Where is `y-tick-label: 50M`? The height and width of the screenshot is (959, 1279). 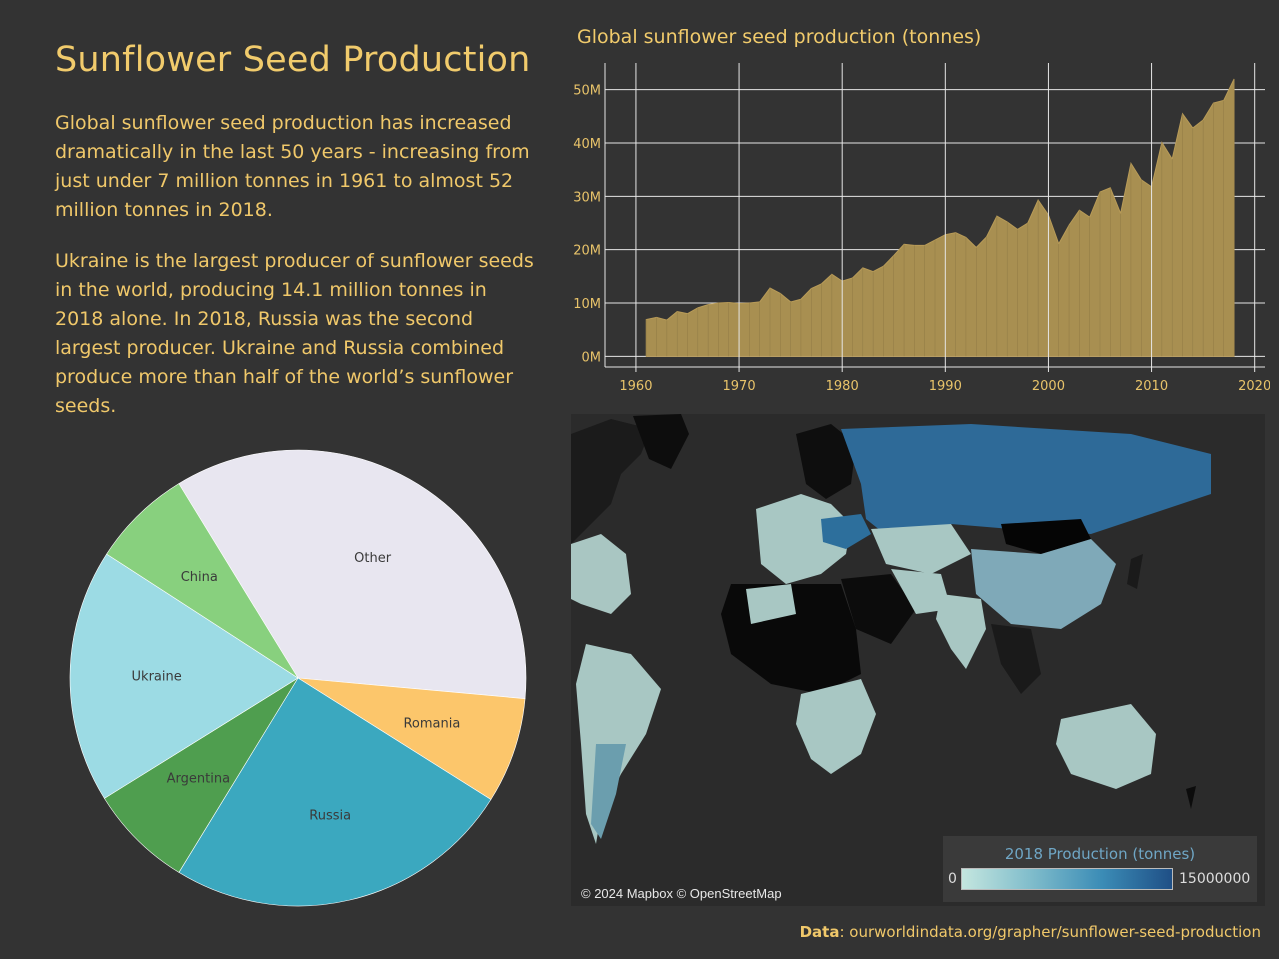 y-tick-label: 50M is located at coordinates (587, 91).